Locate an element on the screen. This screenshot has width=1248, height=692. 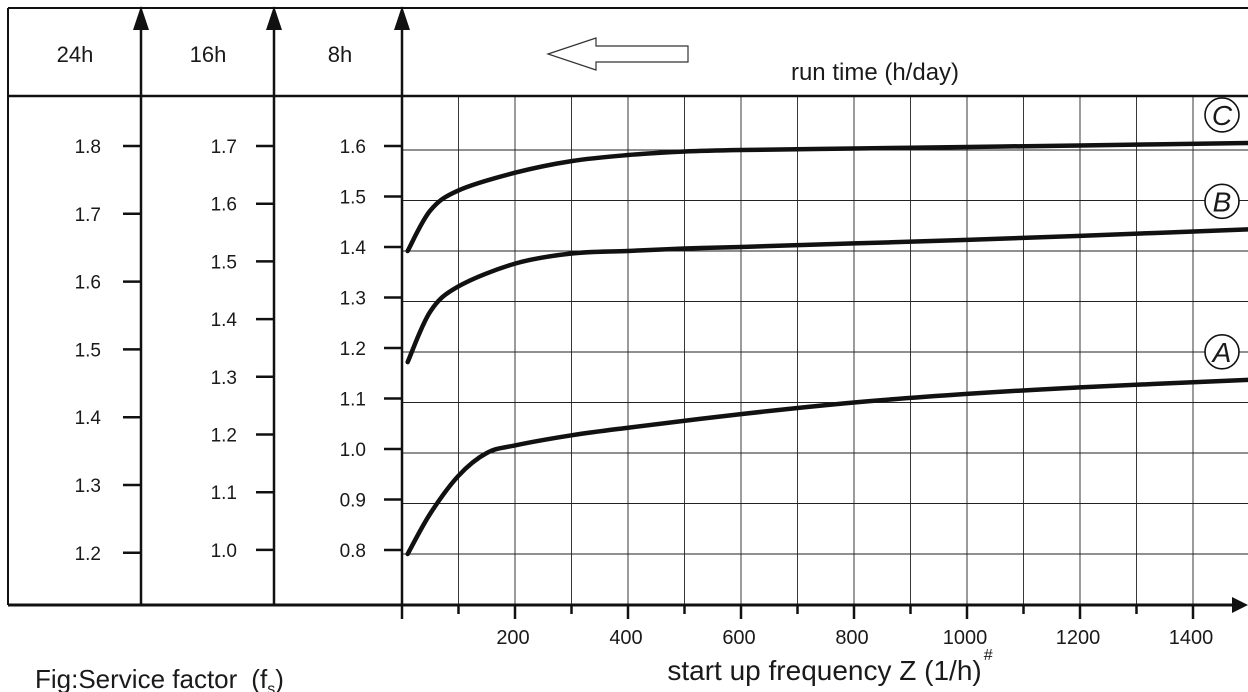
column-title-8h: 8h is located at coordinates (340, 54).